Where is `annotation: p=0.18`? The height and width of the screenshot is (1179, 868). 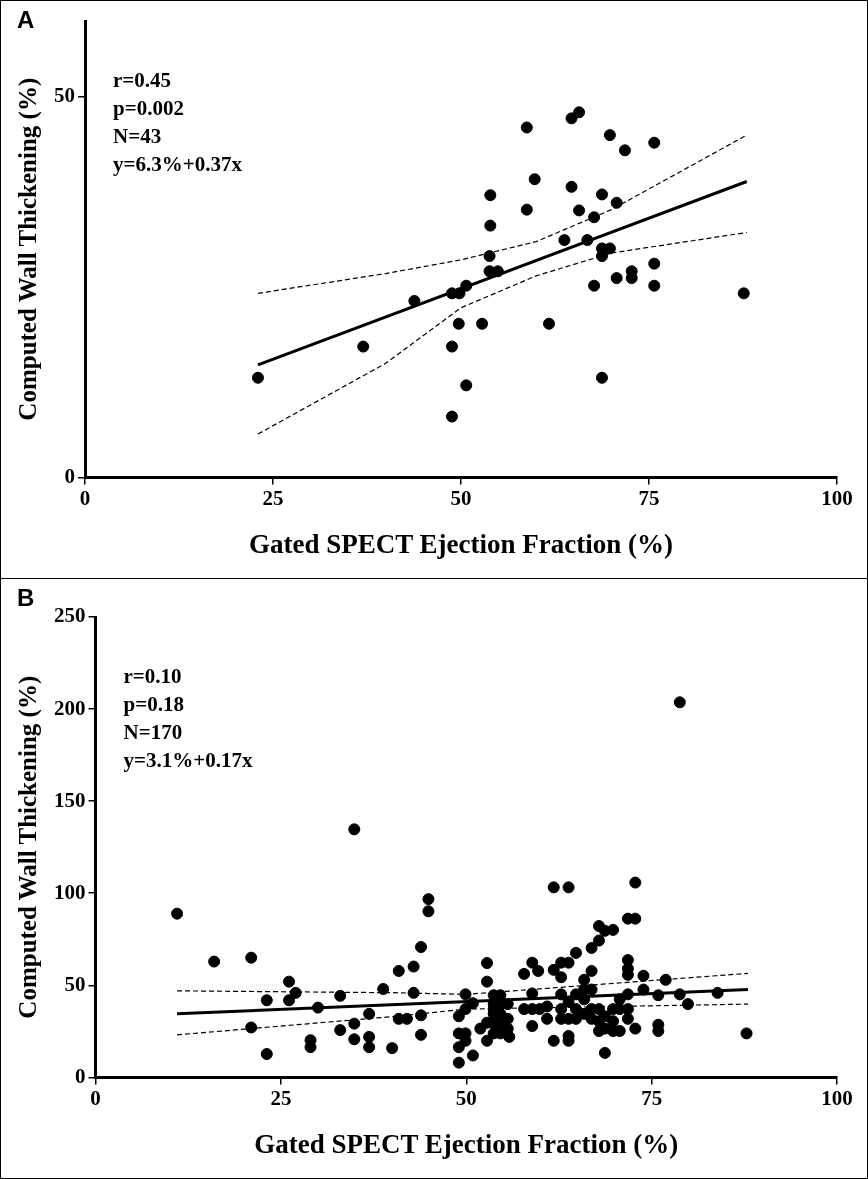
annotation: p=0.18 is located at coordinates (153, 703).